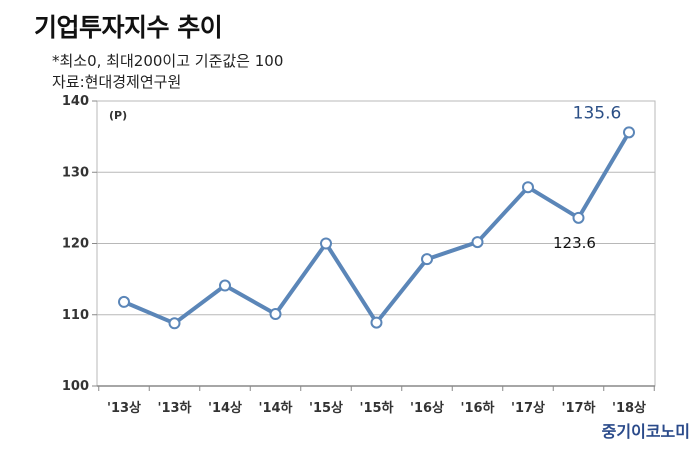 This screenshot has height=450, width=700. I want to click on x-tick-label-1: '13하, so click(174, 408).